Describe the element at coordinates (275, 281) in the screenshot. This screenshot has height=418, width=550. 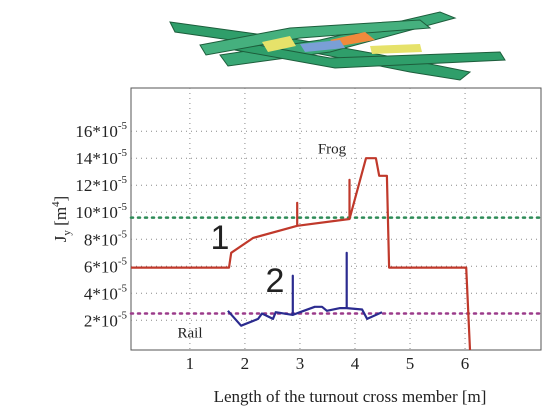
I see `annotation: 2` at that location.